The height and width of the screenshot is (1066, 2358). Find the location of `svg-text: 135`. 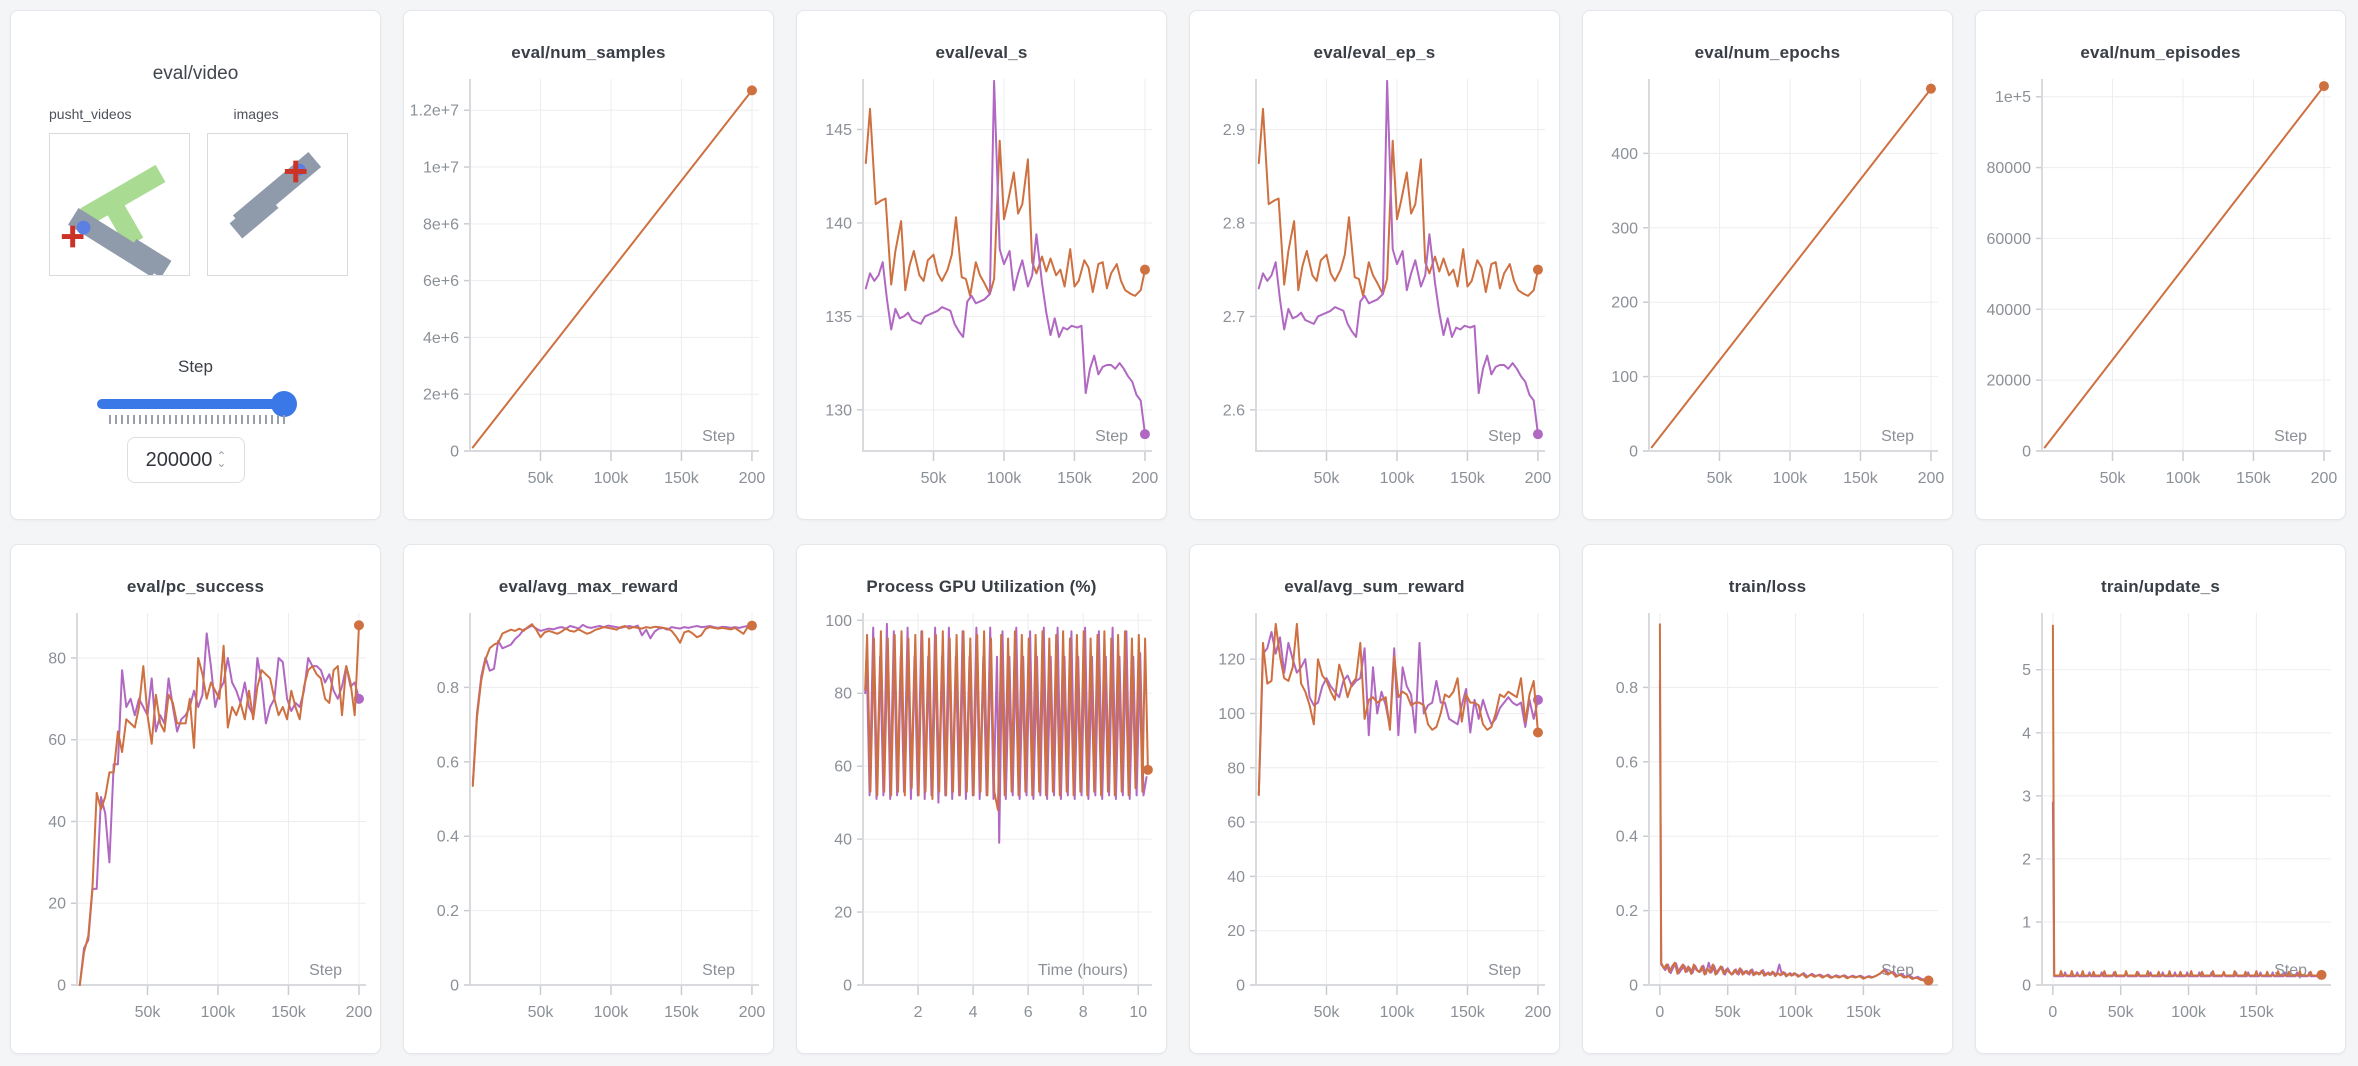

svg-text: 135 is located at coordinates (838, 317).